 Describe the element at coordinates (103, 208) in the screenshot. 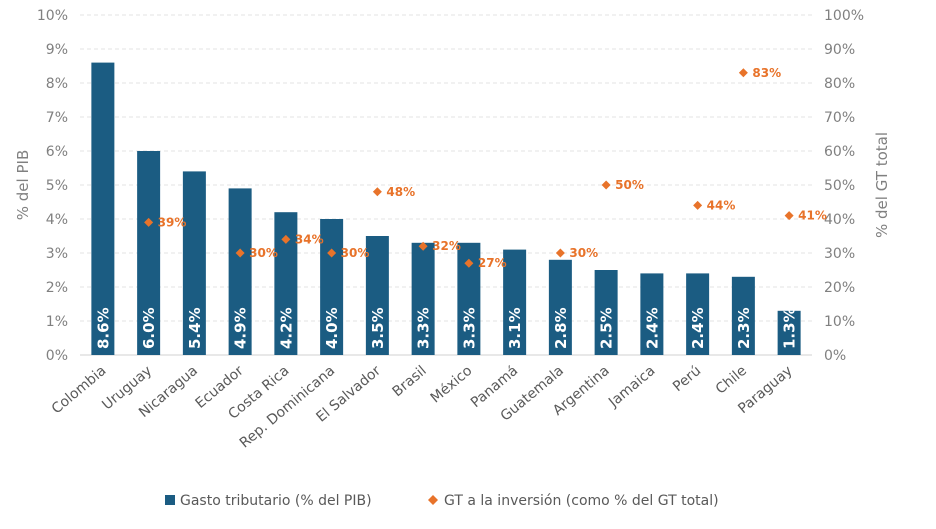

I see `bar-colombia` at that location.